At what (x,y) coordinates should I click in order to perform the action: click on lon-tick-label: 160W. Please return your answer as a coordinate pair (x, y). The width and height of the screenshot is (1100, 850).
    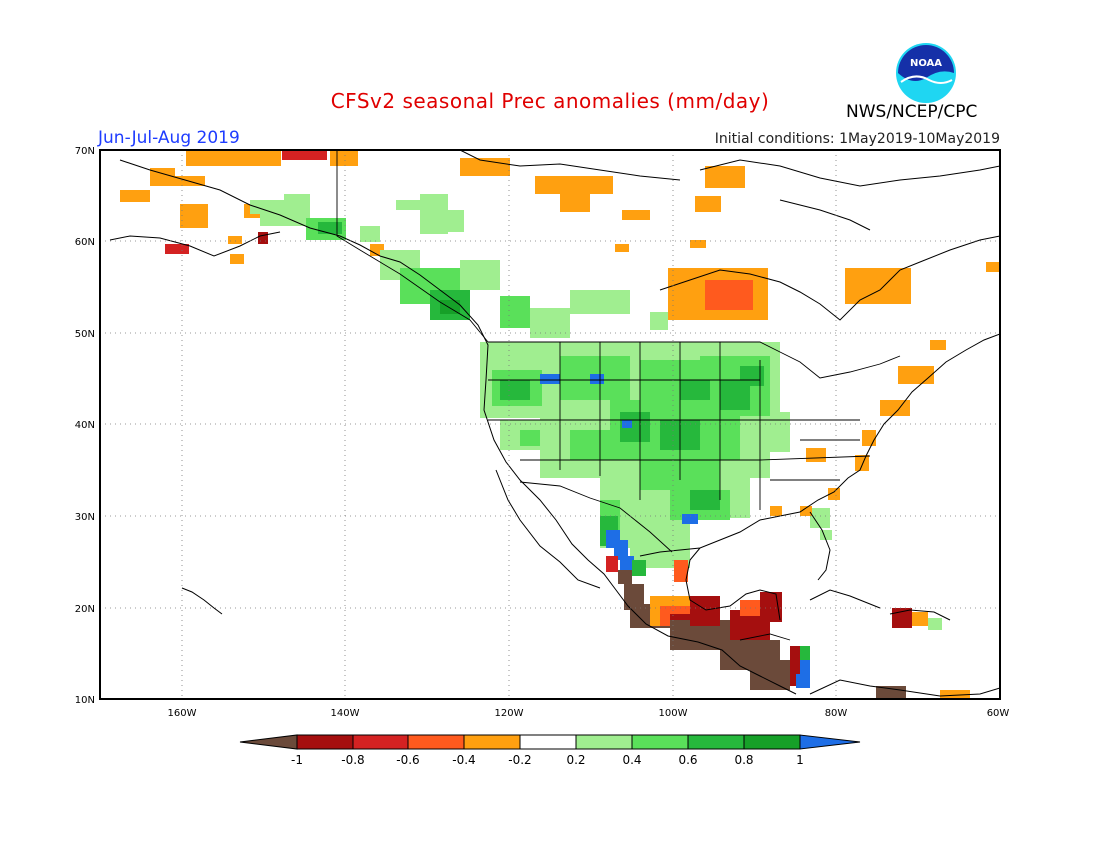
    Looking at the image, I should click on (182, 713).